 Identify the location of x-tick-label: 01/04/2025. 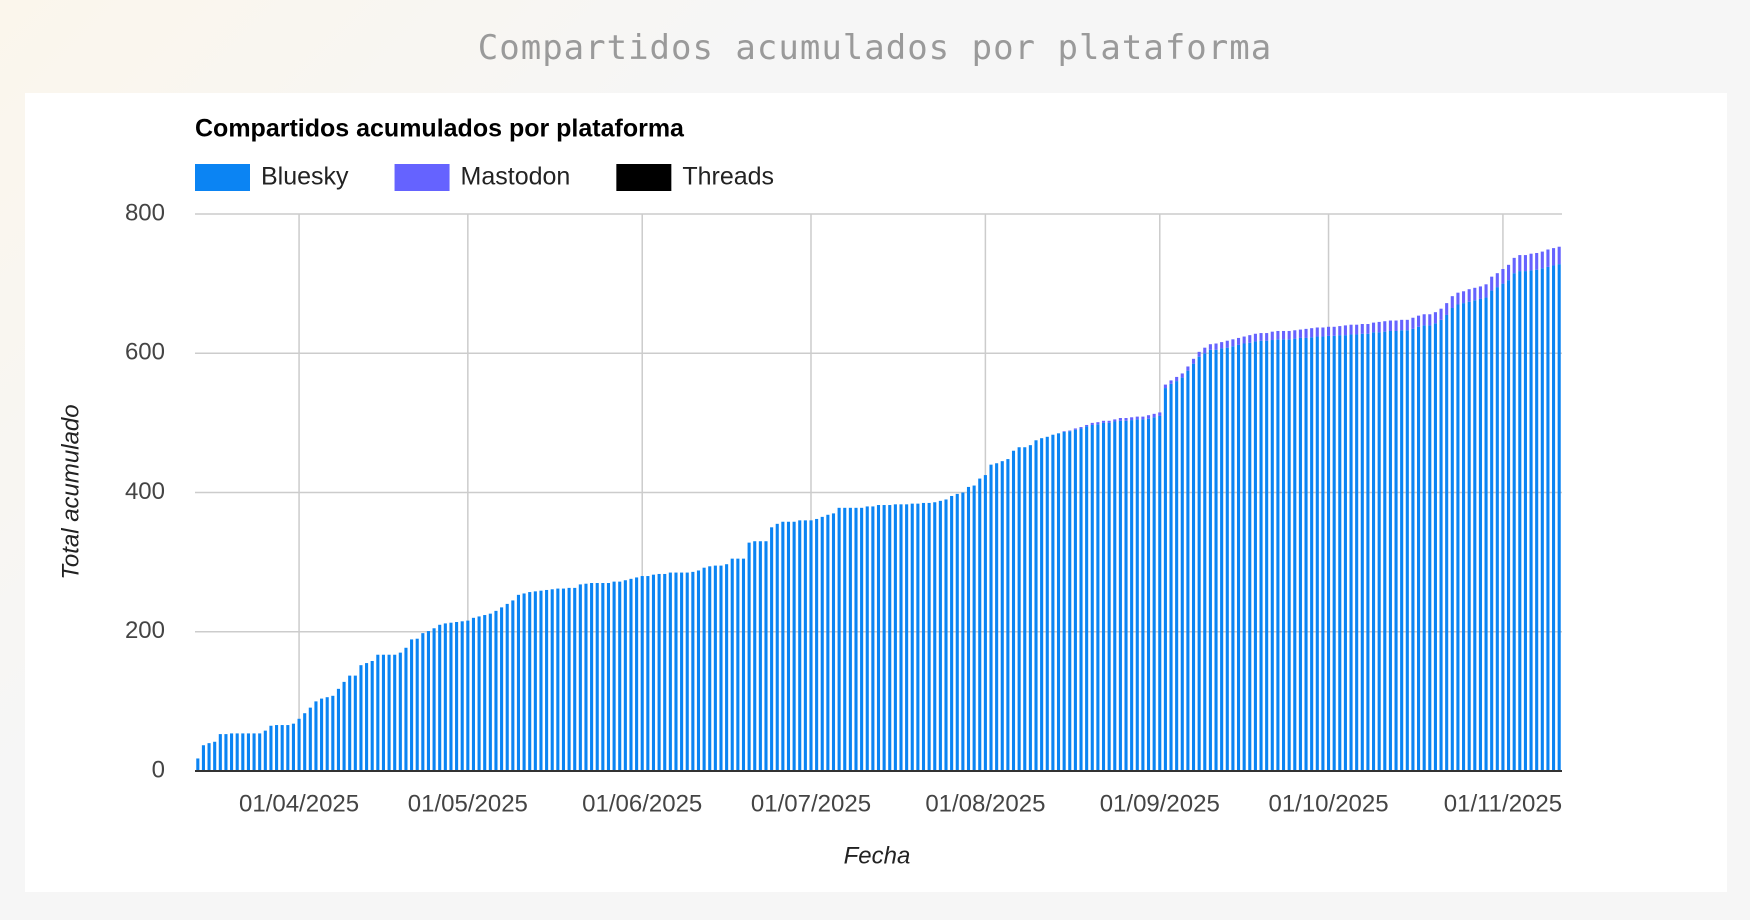
(299, 803).